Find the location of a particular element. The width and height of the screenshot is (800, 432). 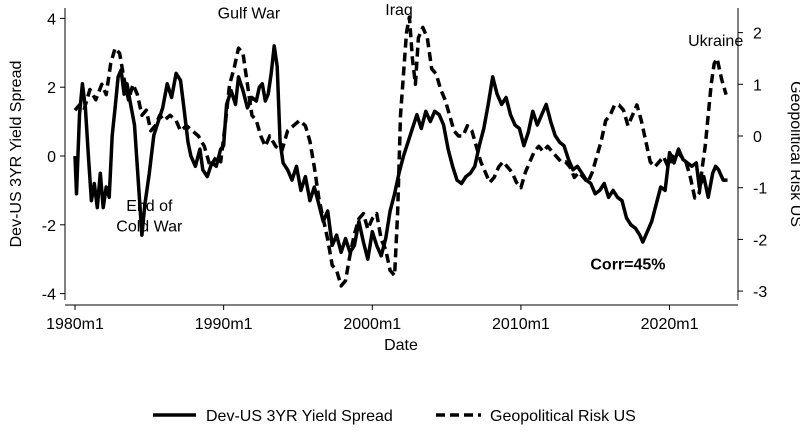

legend-label-spread: Dev-US 3YR Yield Spread is located at coordinates (299, 416).